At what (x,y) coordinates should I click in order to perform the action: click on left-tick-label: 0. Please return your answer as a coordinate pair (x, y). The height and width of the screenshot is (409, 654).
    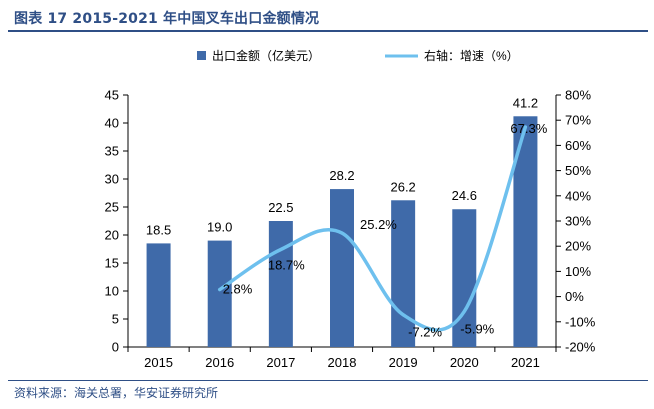
    Looking at the image, I should click on (115, 347).